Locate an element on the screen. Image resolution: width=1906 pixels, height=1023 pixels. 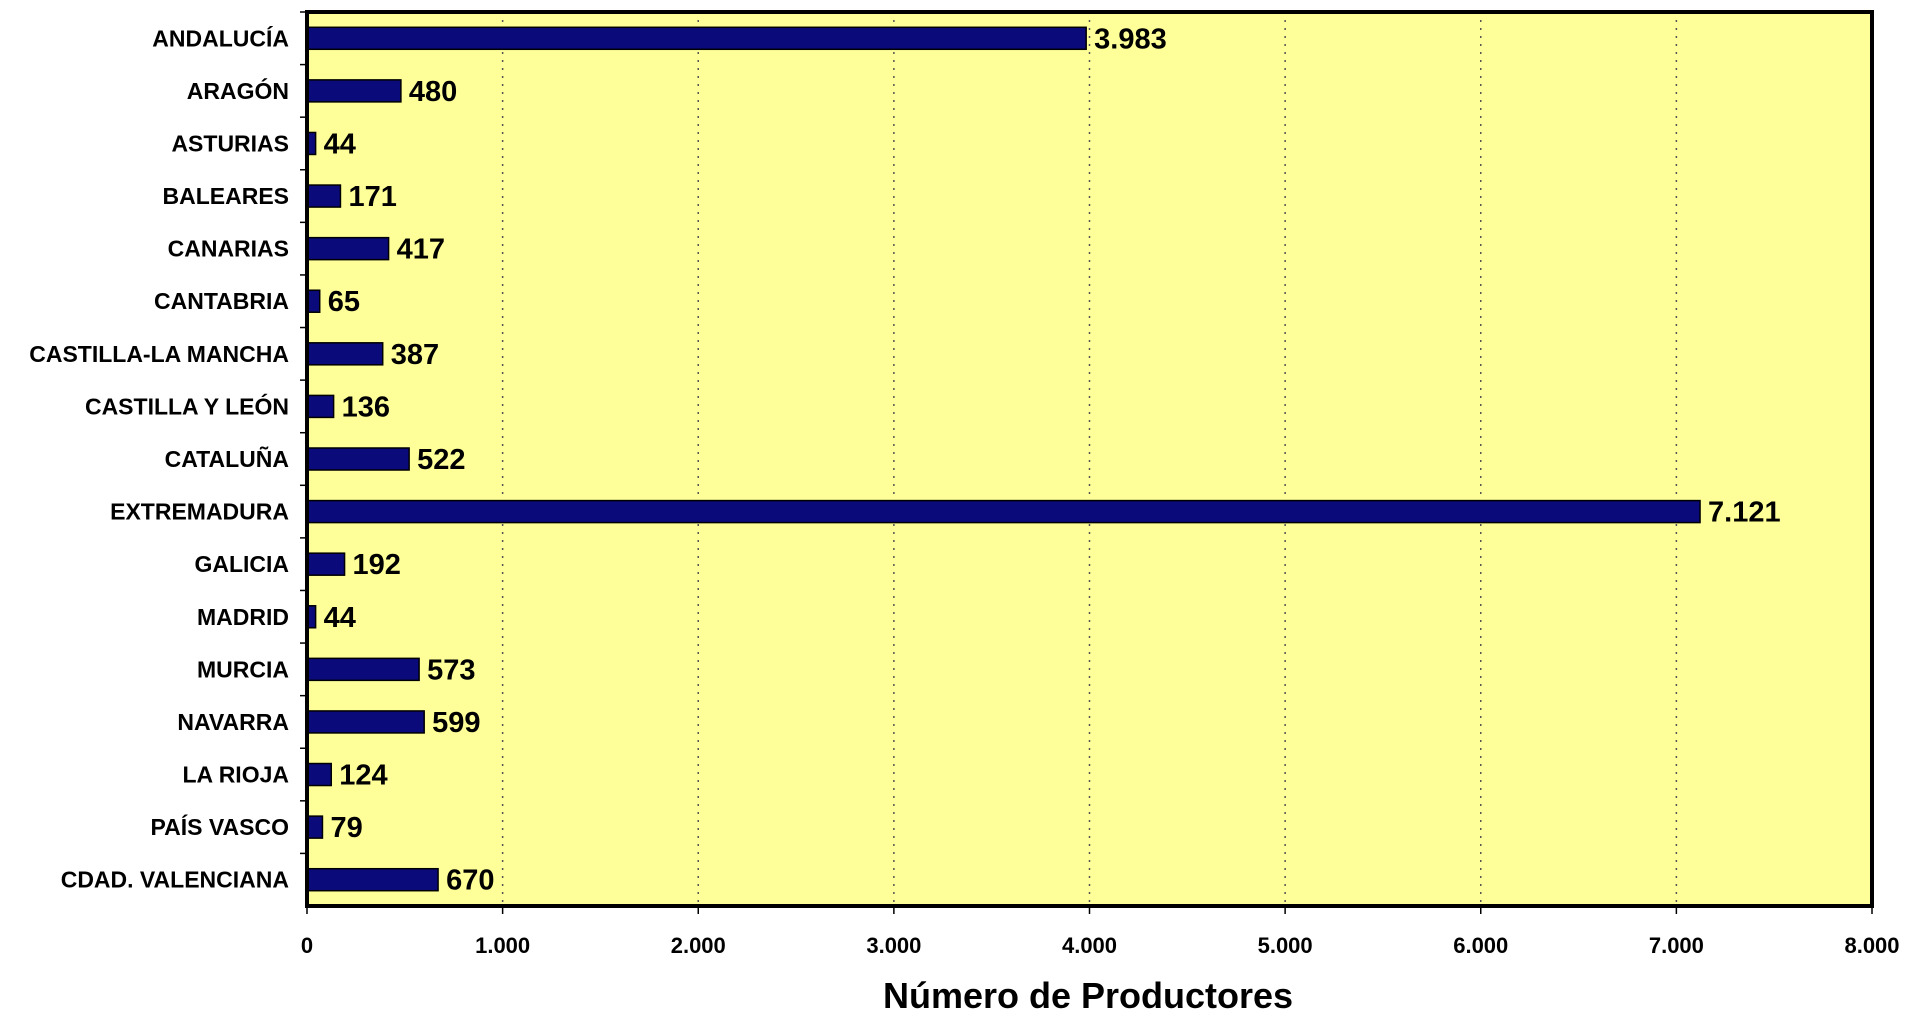
category-label: EXTREMADURA is located at coordinates (199, 512).